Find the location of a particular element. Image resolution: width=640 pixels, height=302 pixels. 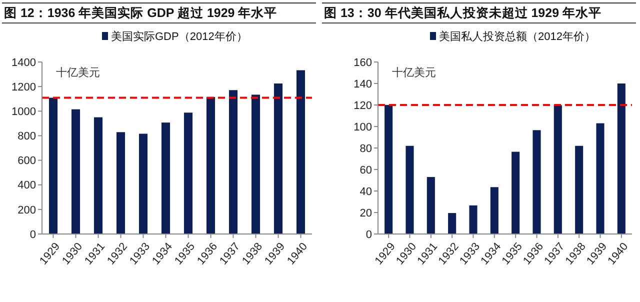

chart-title: 图 13：30 年代美国私人投资未超过 1929 年水平 is located at coordinates (463, 12).